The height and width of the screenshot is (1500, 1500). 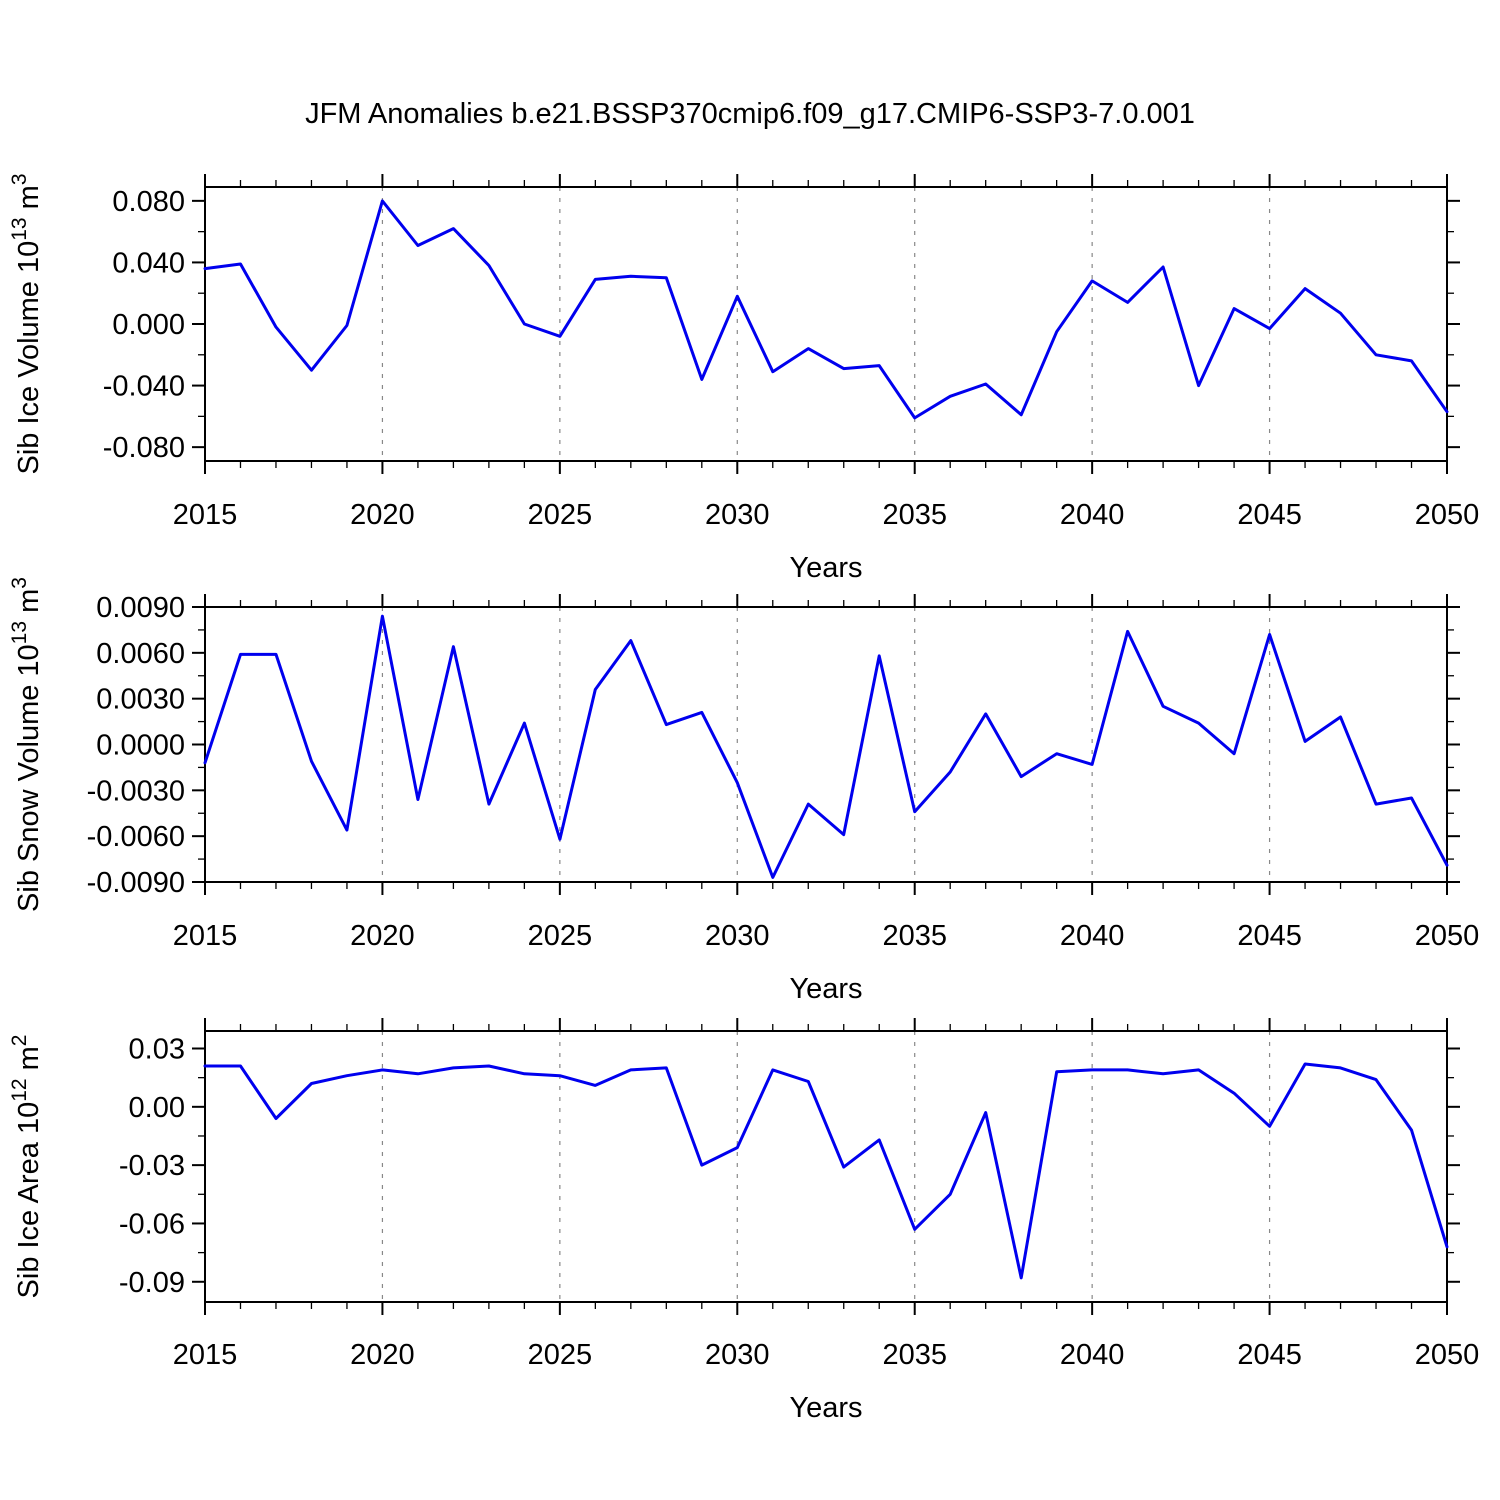 I want to click on y-tick-label: 0.03, so click(x=157, y=1049).